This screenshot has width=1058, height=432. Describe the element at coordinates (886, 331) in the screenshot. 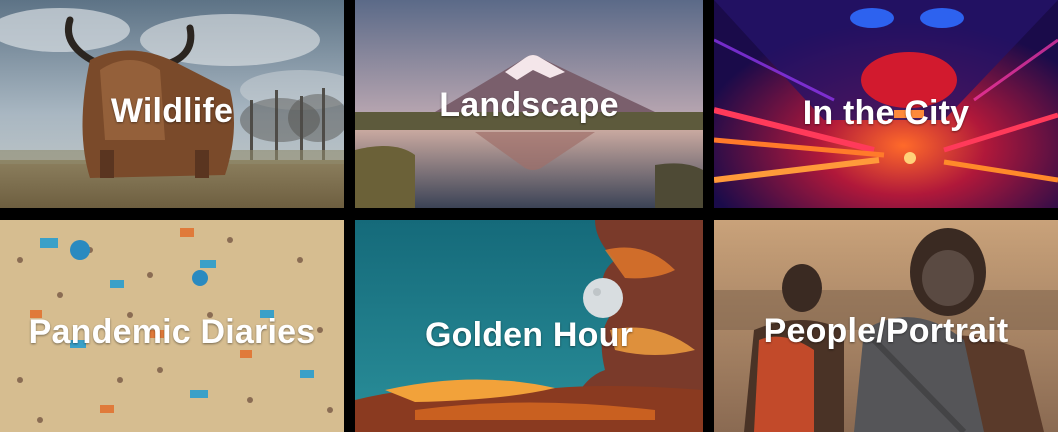

I see `category-label: People/Portrait` at that location.